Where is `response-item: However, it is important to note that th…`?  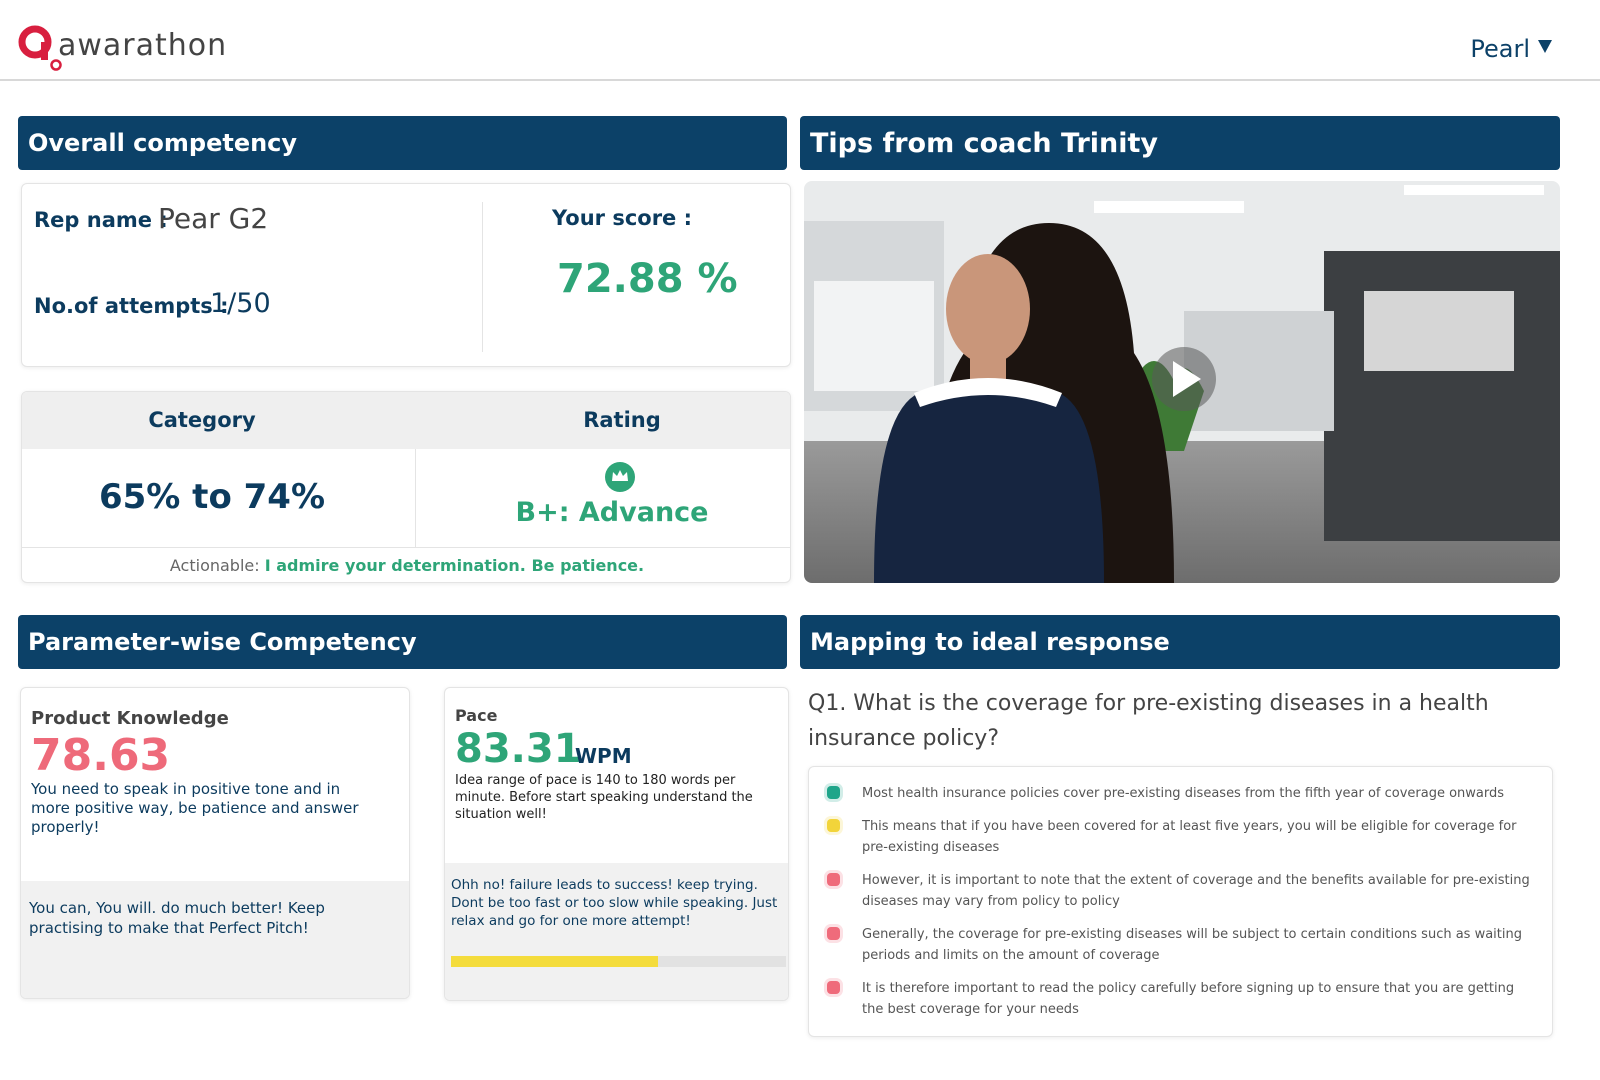 response-item: However, it is important to note that th… is located at coordinates (1178, 891).